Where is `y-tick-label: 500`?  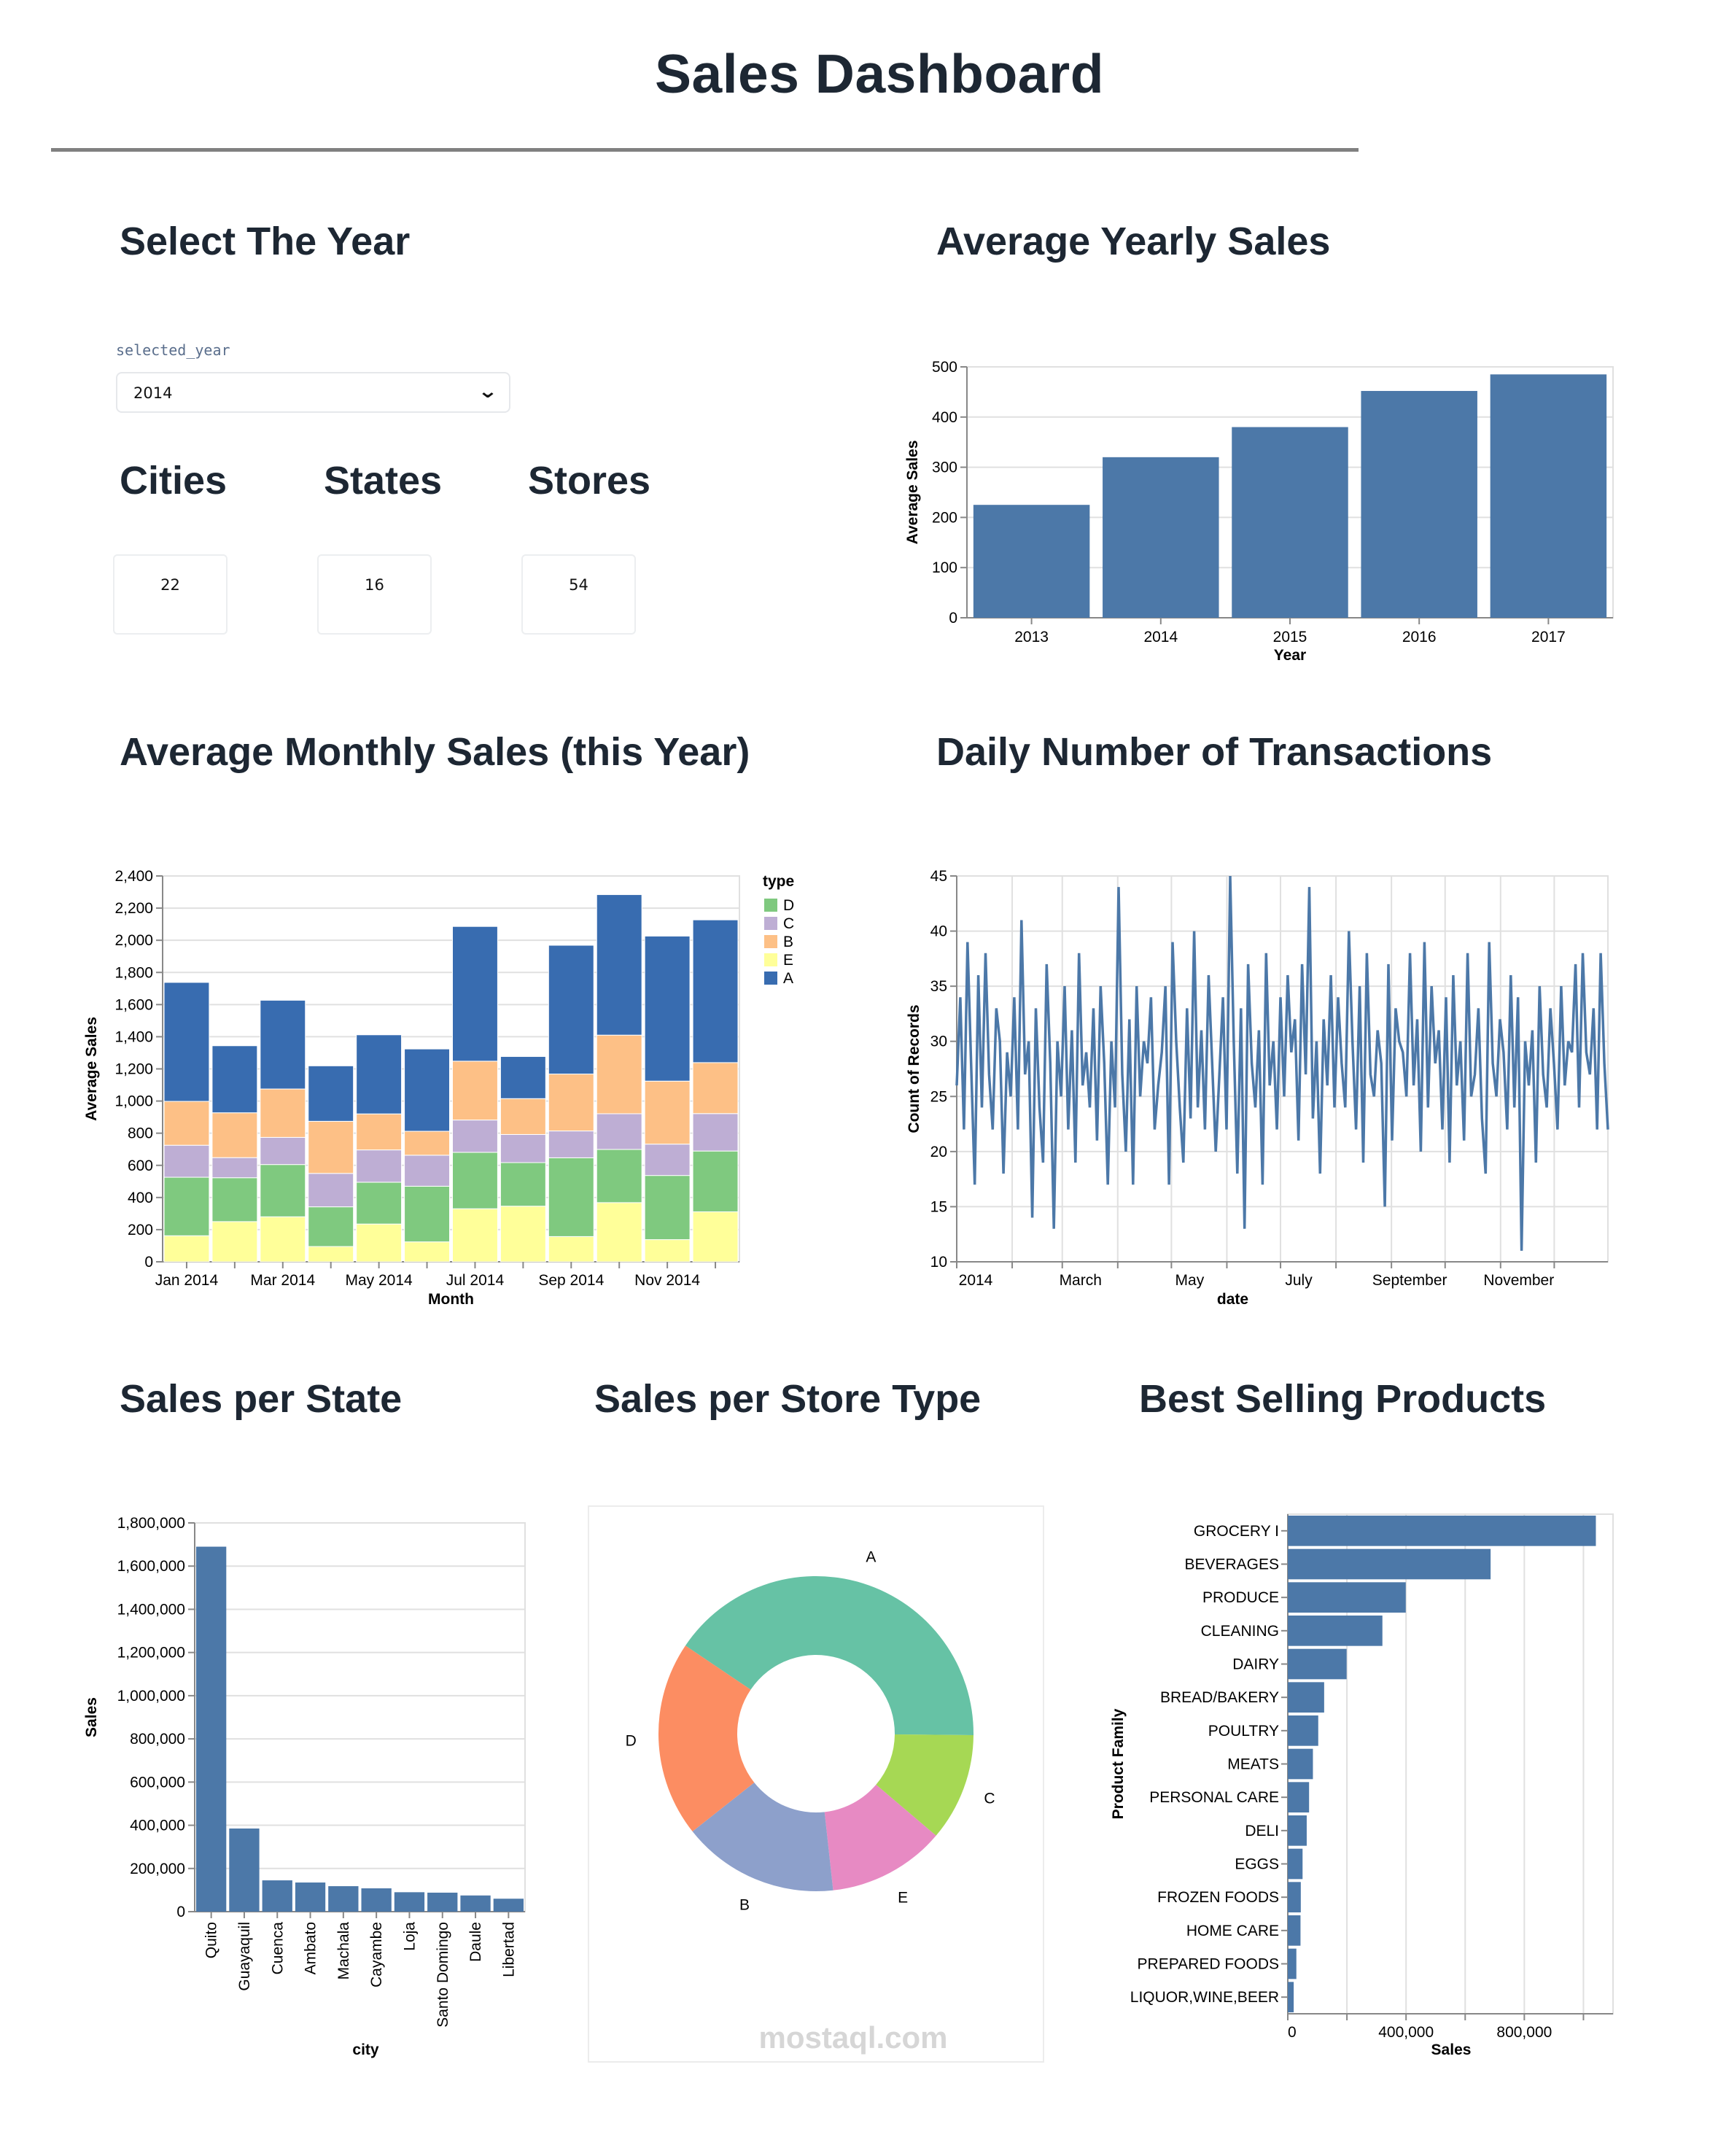 y-tick-label: 500 is located at coordinates (944, 367).